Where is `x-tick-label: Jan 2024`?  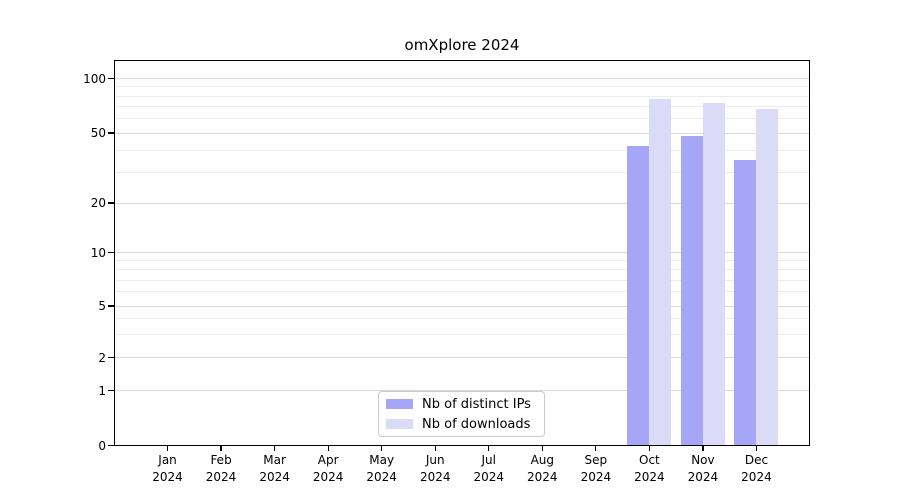 x-tick-label: Jan 2024 is located at coordinates (168, 469).